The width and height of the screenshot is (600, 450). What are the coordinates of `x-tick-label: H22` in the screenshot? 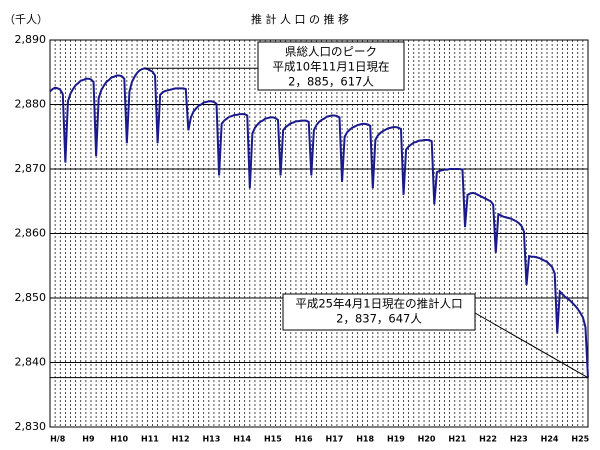 It's located at (488, 439).